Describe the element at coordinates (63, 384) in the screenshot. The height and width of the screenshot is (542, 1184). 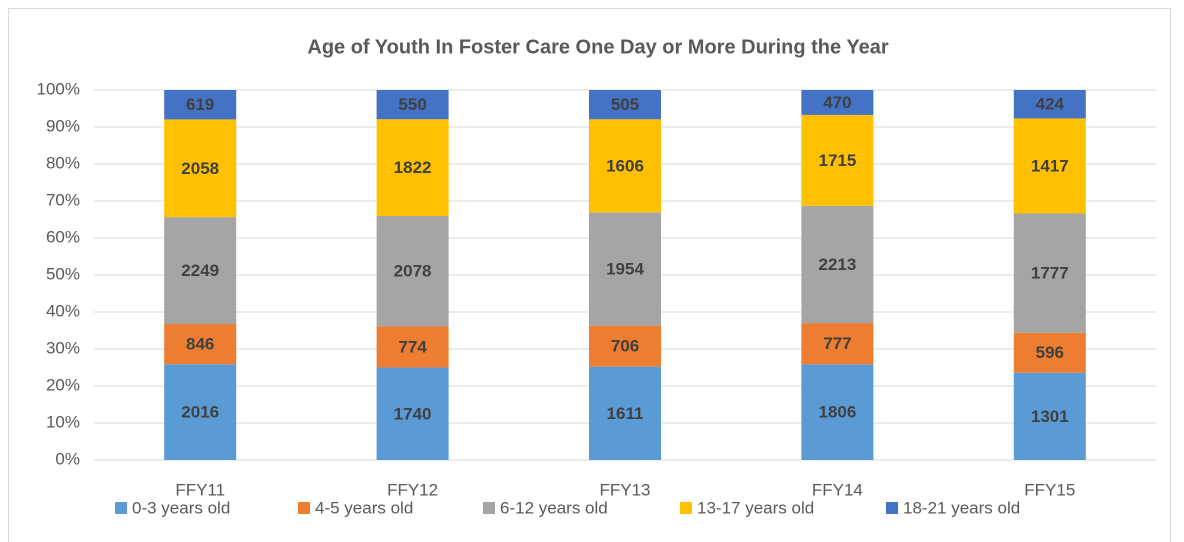
I see `y-tick-label: 20%` at that location.